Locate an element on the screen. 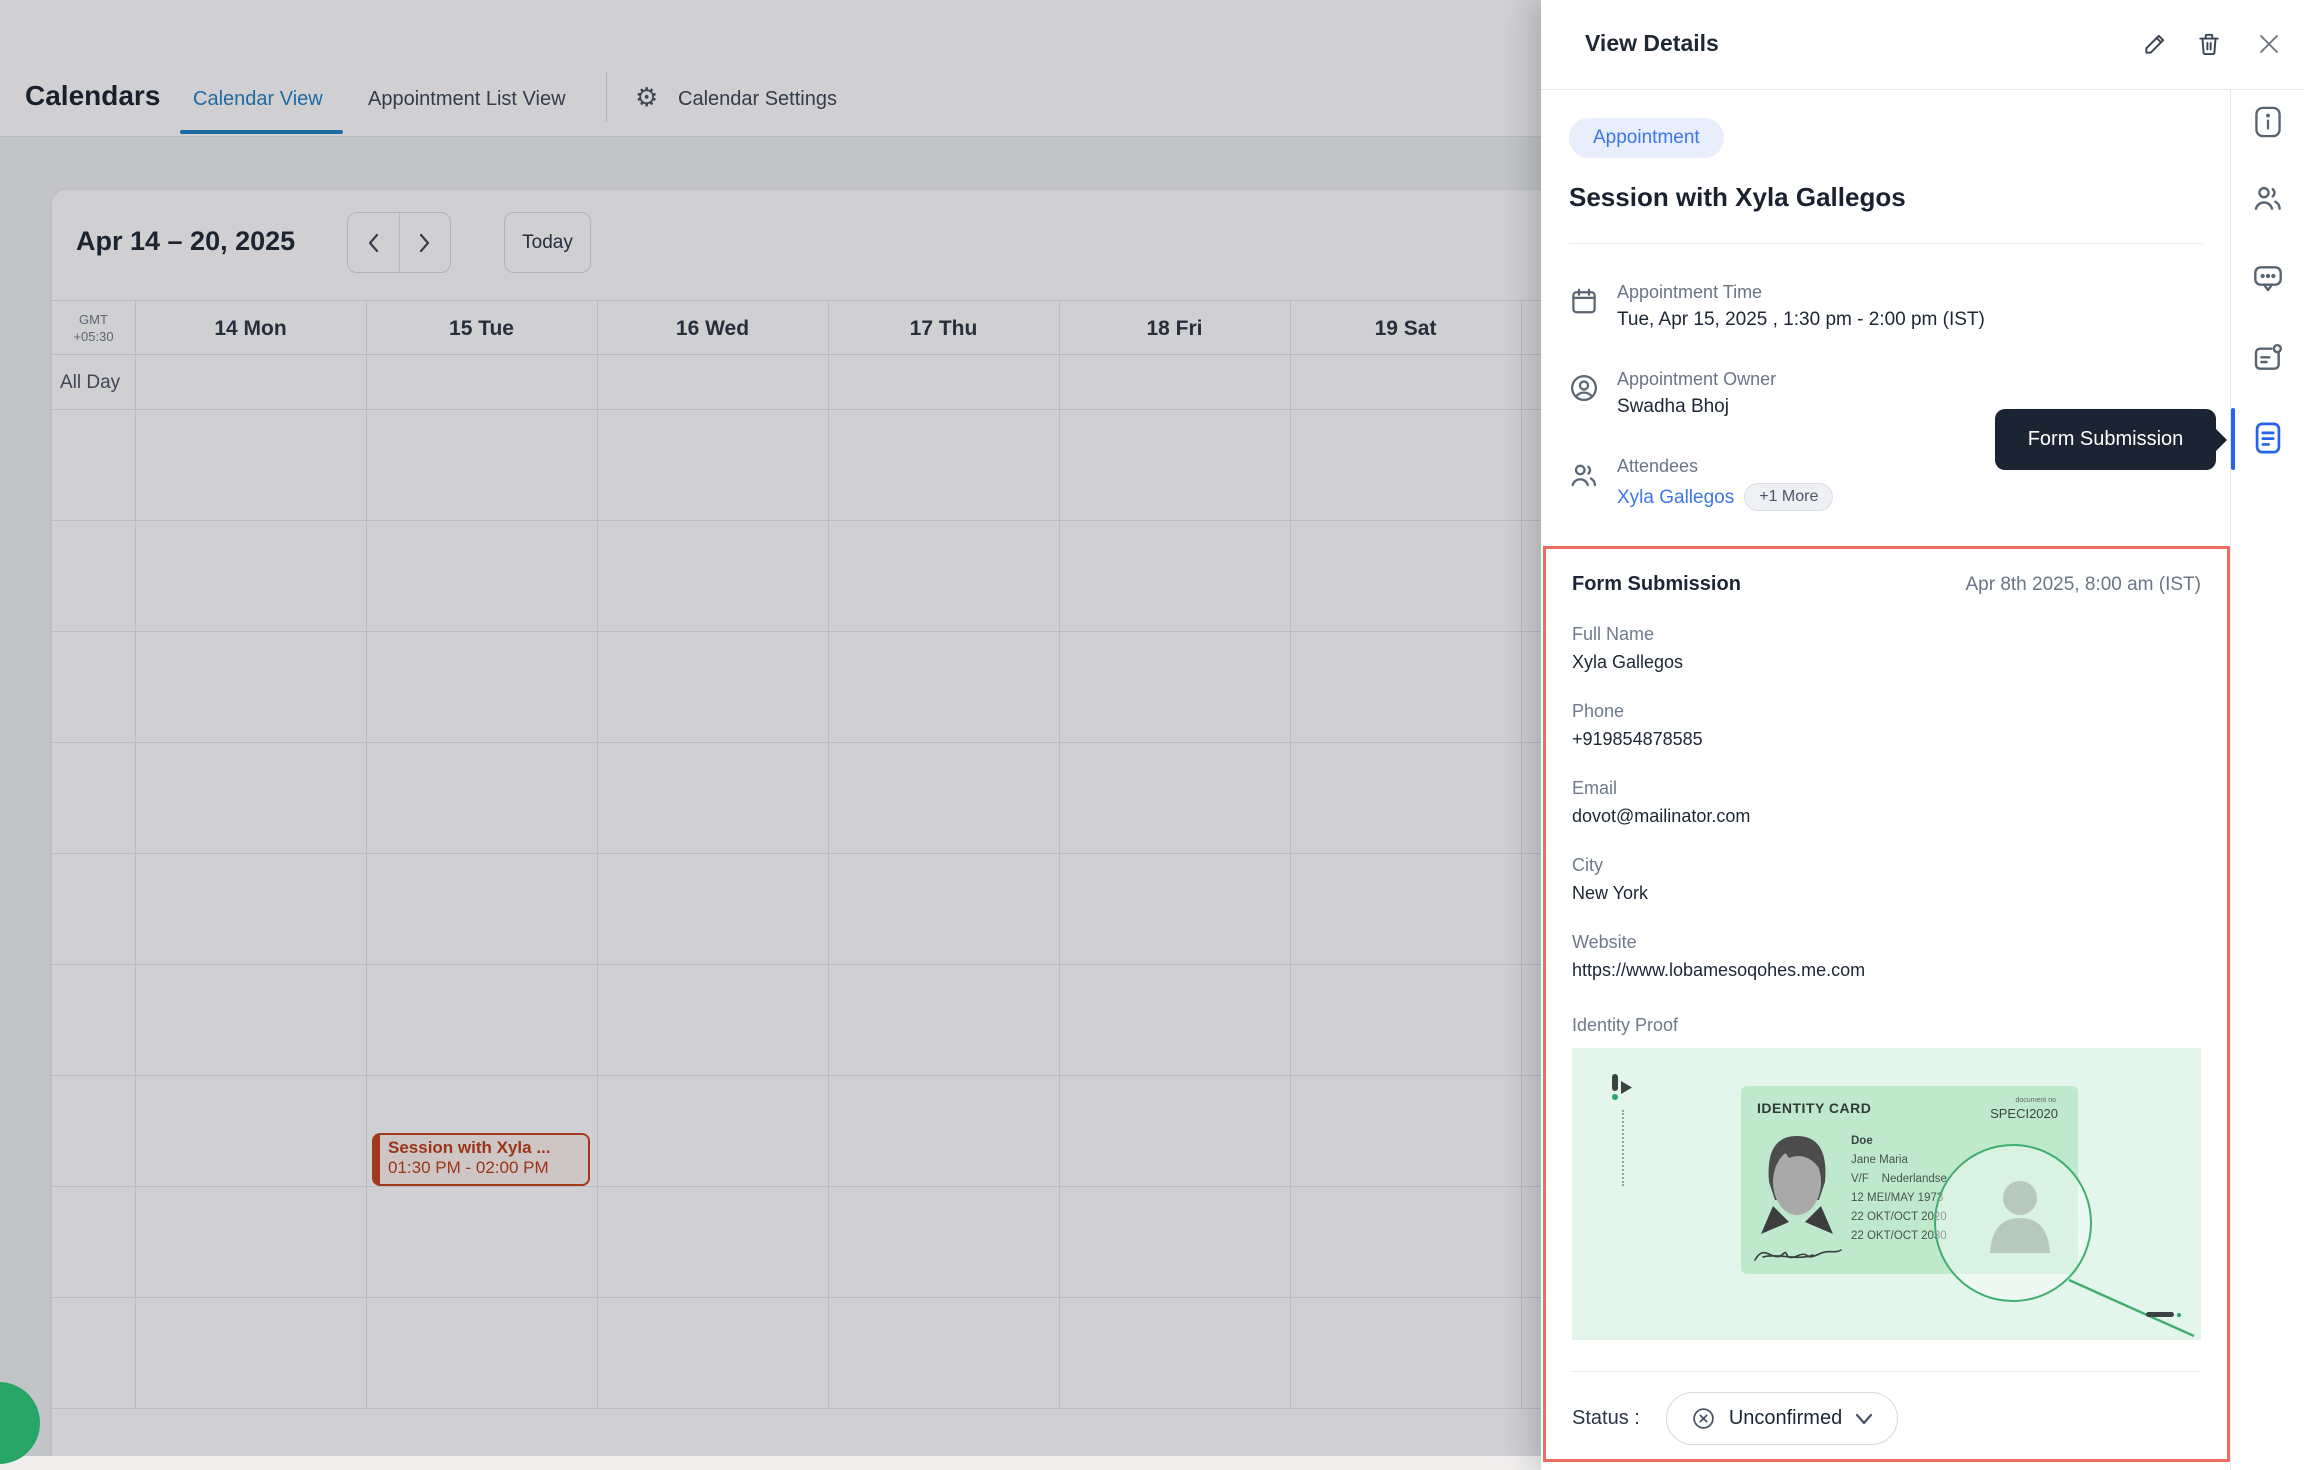 This screenshot has width=2304, height=1470. page-title: Calendars is located at coordinates (93, 95).